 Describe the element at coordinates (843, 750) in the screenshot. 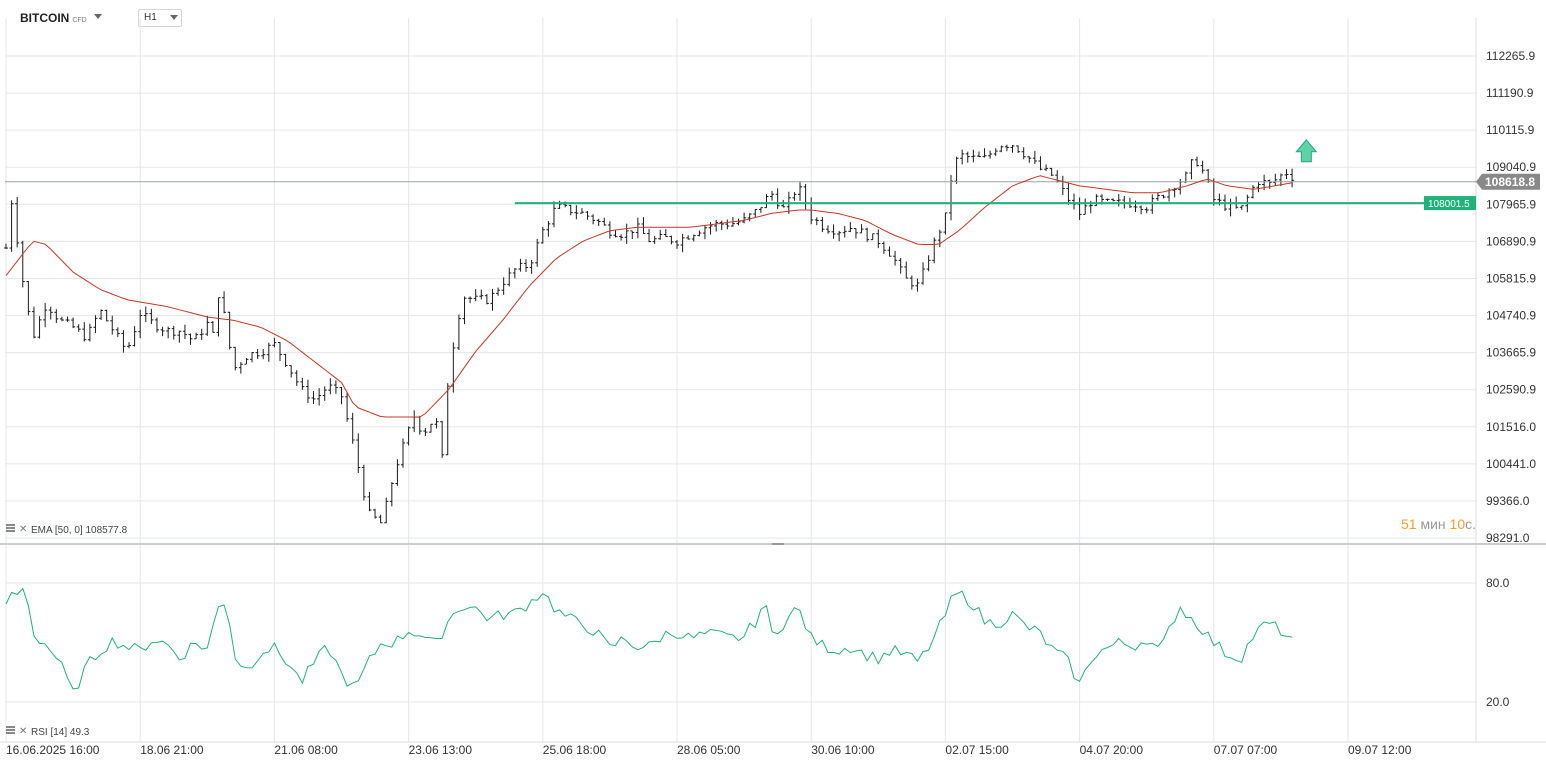

I see `x-tick-label: 30.06 10:00` at that location.